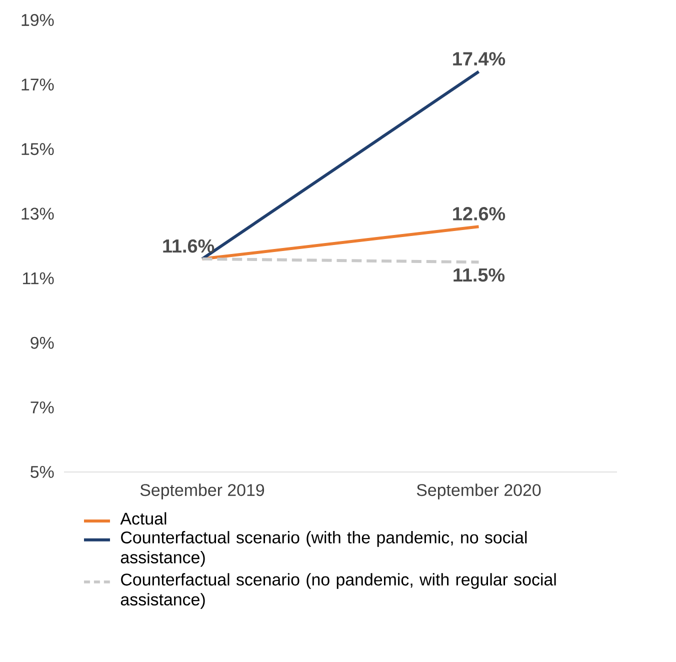 Image resolution: width=676 pixels, height=662 pixels. I want to click on y-tick-label: 19%, so click(38, 20).